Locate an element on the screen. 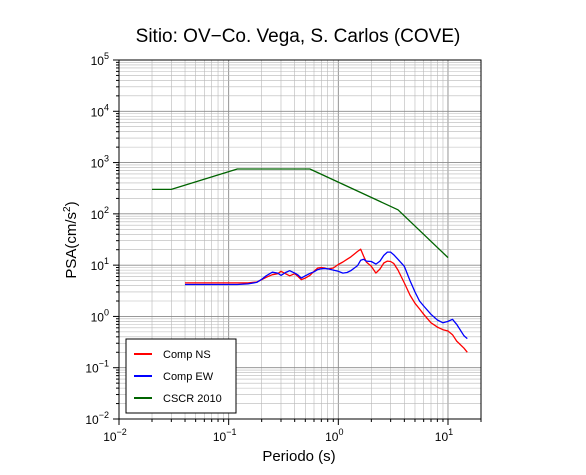 This screenshot has height=475, width=586. series-line-cscr-2010 is located at coordinates (300, 213).